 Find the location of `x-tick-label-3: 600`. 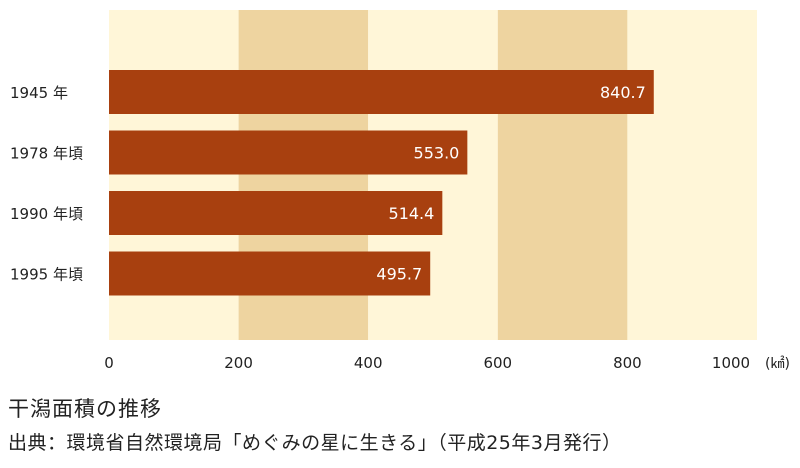

x-tick-label-3: 600 is located at coordinates (497, 363).